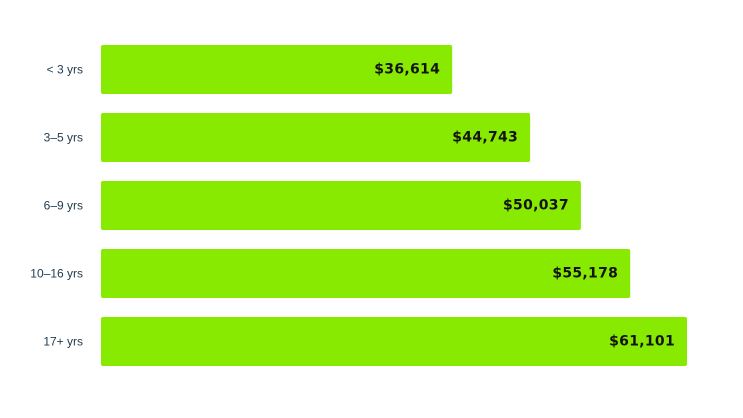 The width and height of the screenshot is (743, 418). Describe the element at coordinates (63, 206) in the screenshot. I see `category-label: 6–9 yrs` at that location.